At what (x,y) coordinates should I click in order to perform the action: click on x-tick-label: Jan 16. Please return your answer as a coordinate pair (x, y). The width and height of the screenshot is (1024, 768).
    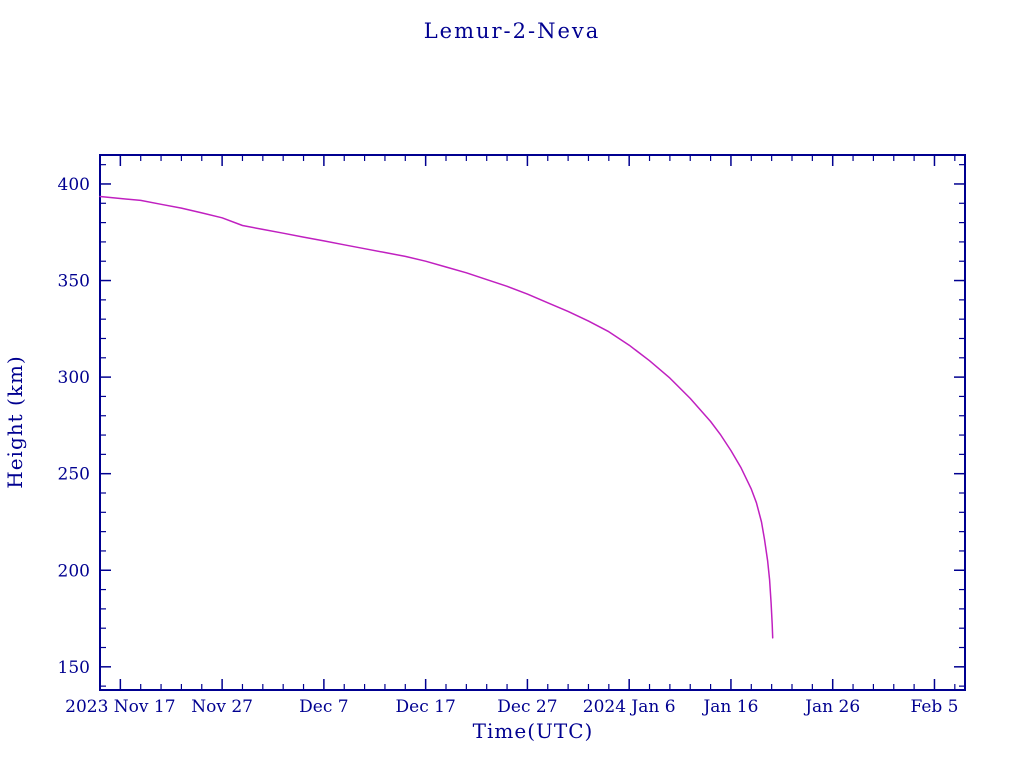
    Looking at the image, I should click on (729, 707).